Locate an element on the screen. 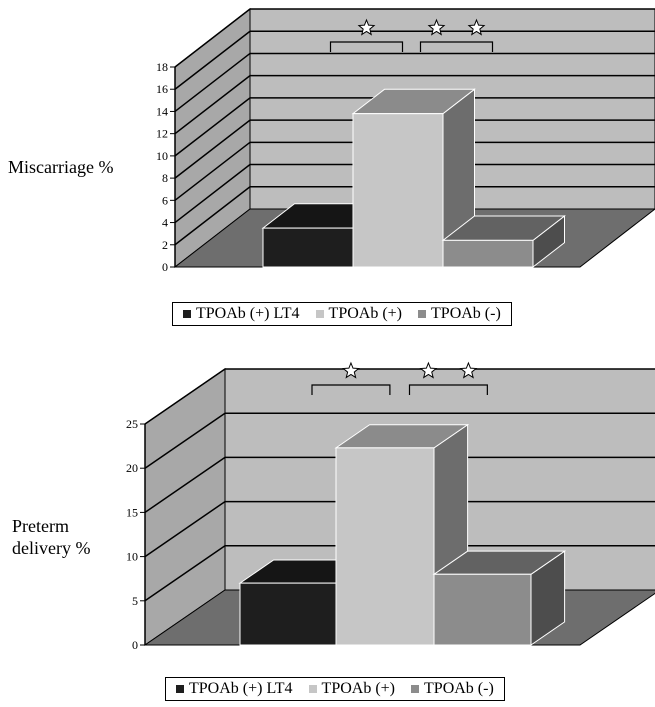  y-tick-label: 14 is located at coordinates (162, 111).